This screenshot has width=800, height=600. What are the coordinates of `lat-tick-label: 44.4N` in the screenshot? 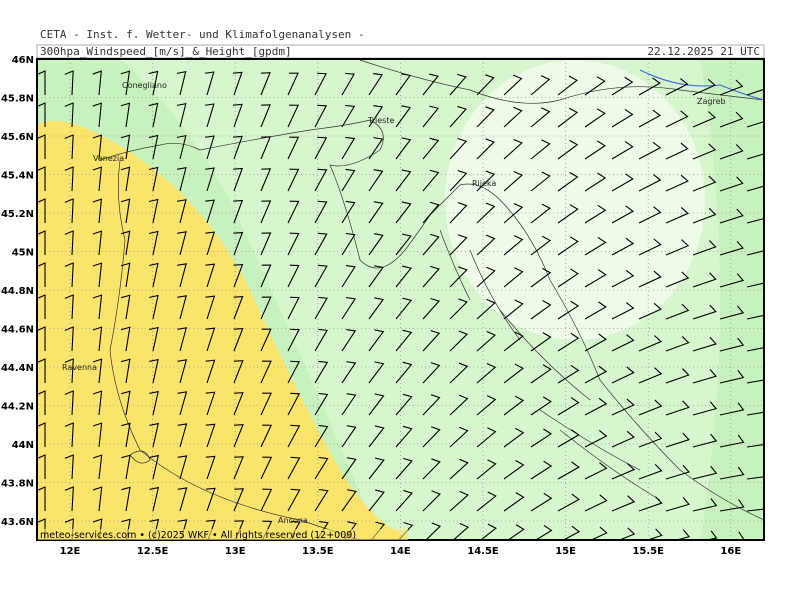 It's located at (17, 368).